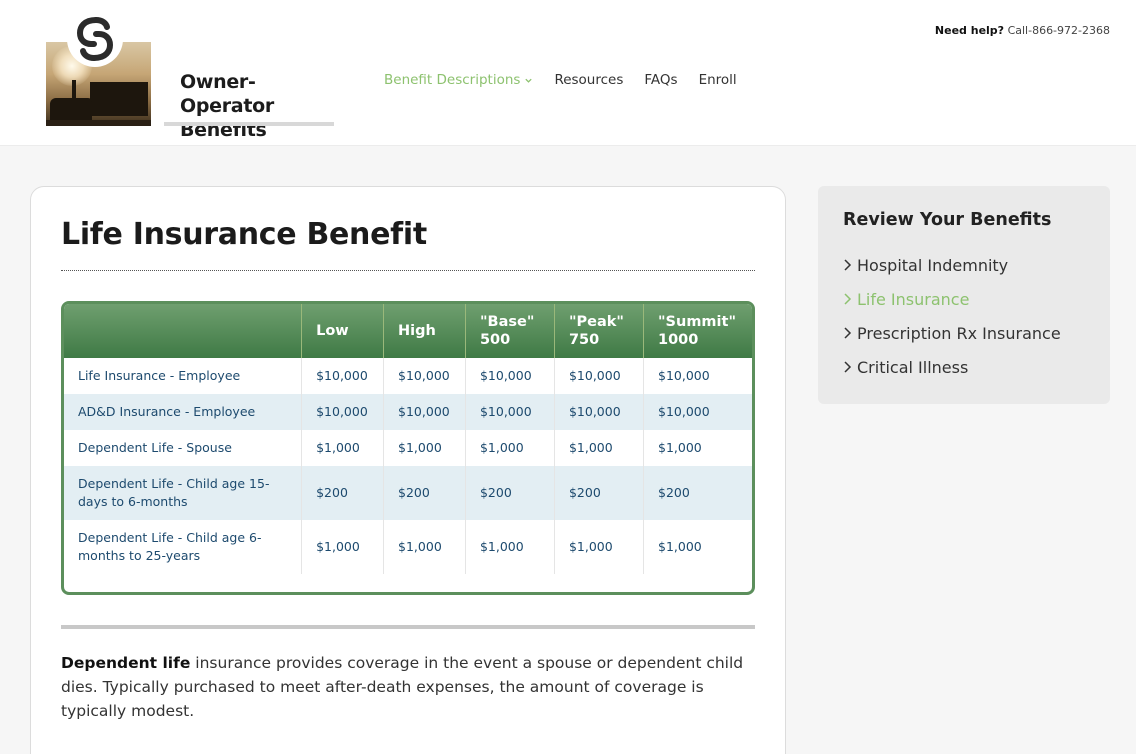 The image size is (1136, 754). I want to click on nav-resources: Resources, so click(589, 80).